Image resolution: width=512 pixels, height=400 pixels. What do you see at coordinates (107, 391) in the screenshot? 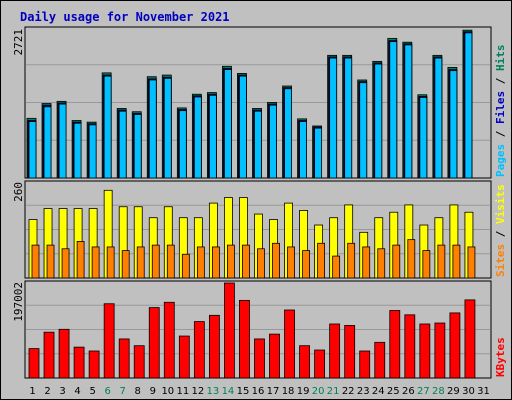
I see `x-tick-day-6: 6` at bounding box center [107, 391].